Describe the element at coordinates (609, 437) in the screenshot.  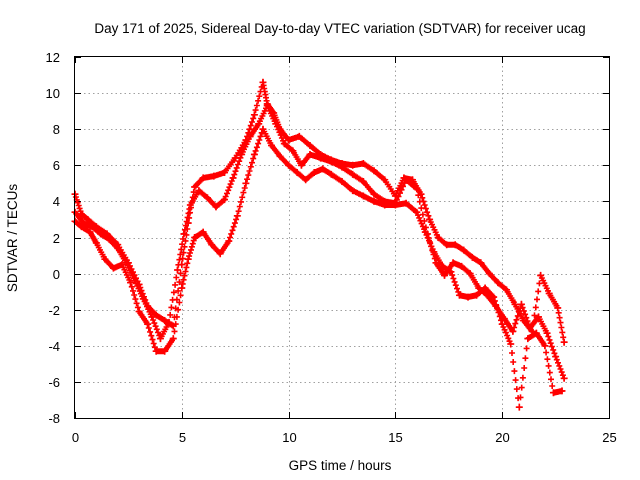
I see `x-tick-label: 25` at that location.